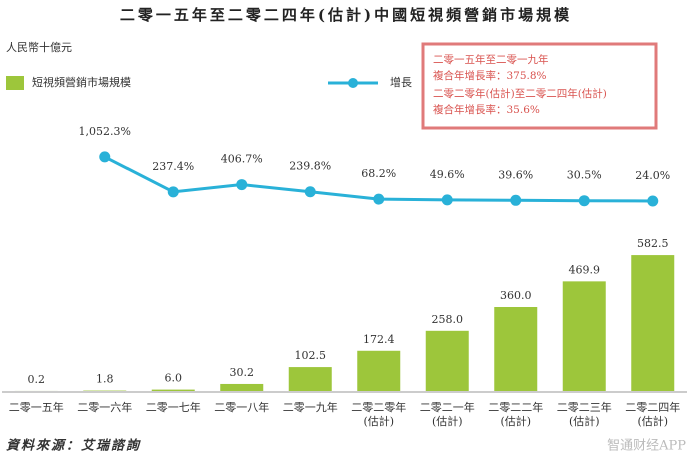  I want to click on value-label: 102.5, so click(311, 355).